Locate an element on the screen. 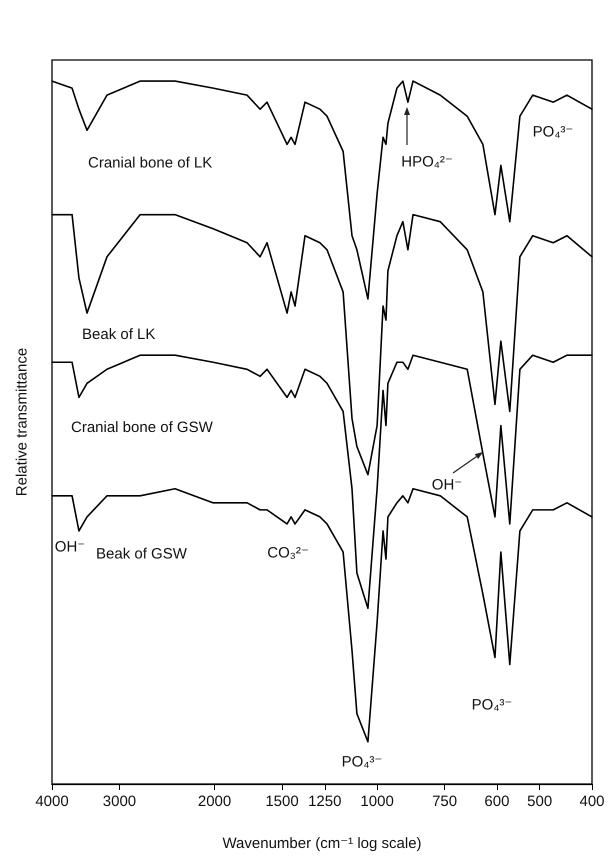 The image size is (611, 859). x-tick-label: 1000 is located at coordinates (377, 801).